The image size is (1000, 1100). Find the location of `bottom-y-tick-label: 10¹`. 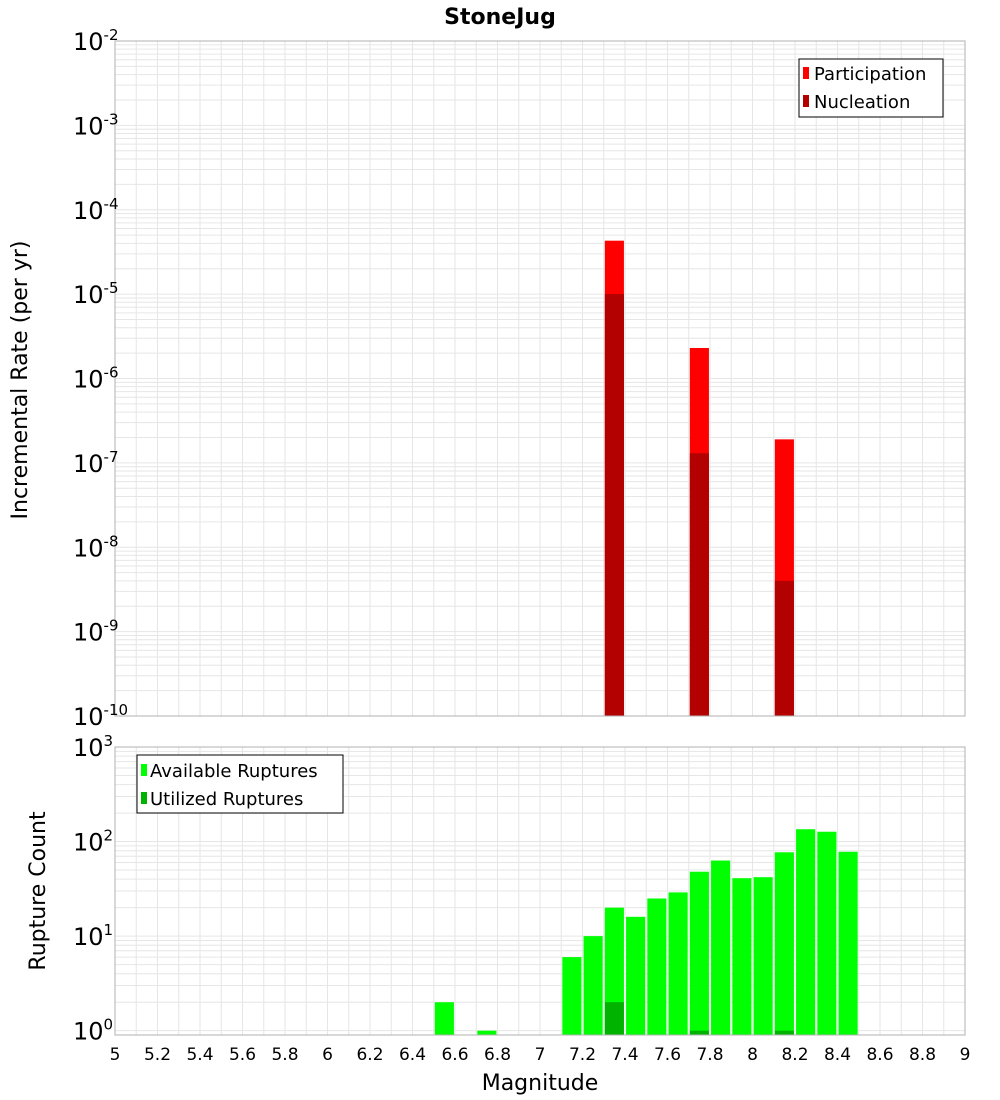

bottom-y-tick-label: 10¹ is located at coordinates (93, 936).